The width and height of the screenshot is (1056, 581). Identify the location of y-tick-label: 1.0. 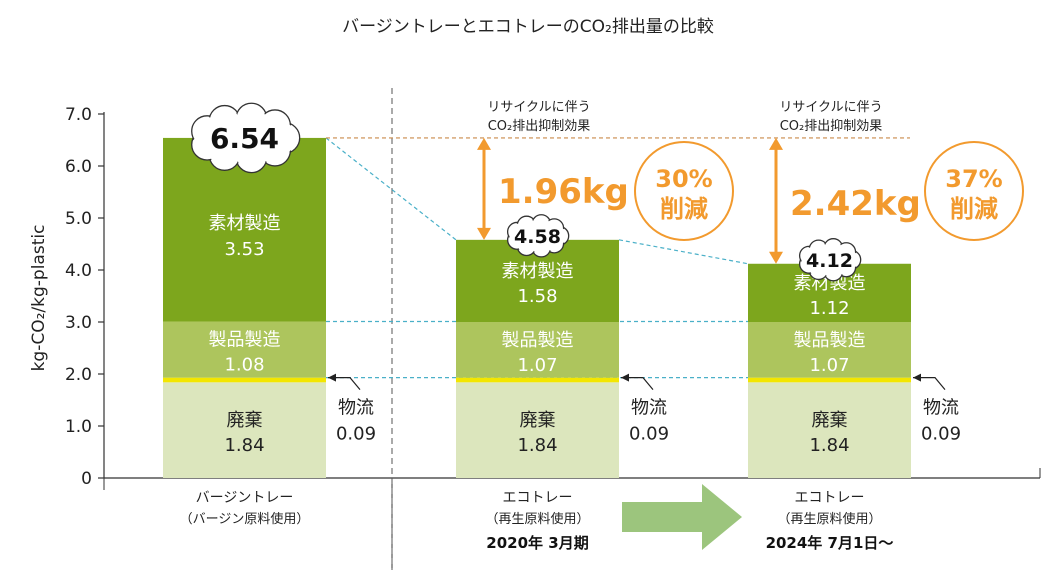
(78, 427).